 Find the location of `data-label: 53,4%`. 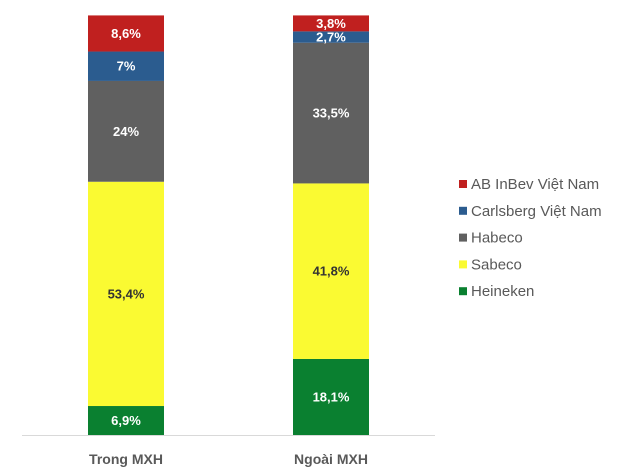

data-label: 53,4% is located at coordinates (126, 293).